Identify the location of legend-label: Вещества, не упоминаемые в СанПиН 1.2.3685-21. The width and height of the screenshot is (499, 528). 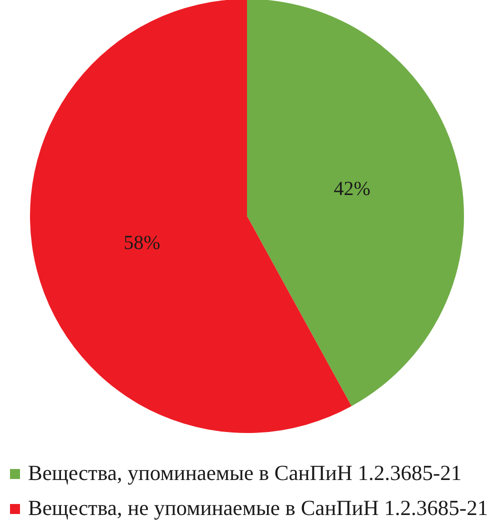
(258, 508).